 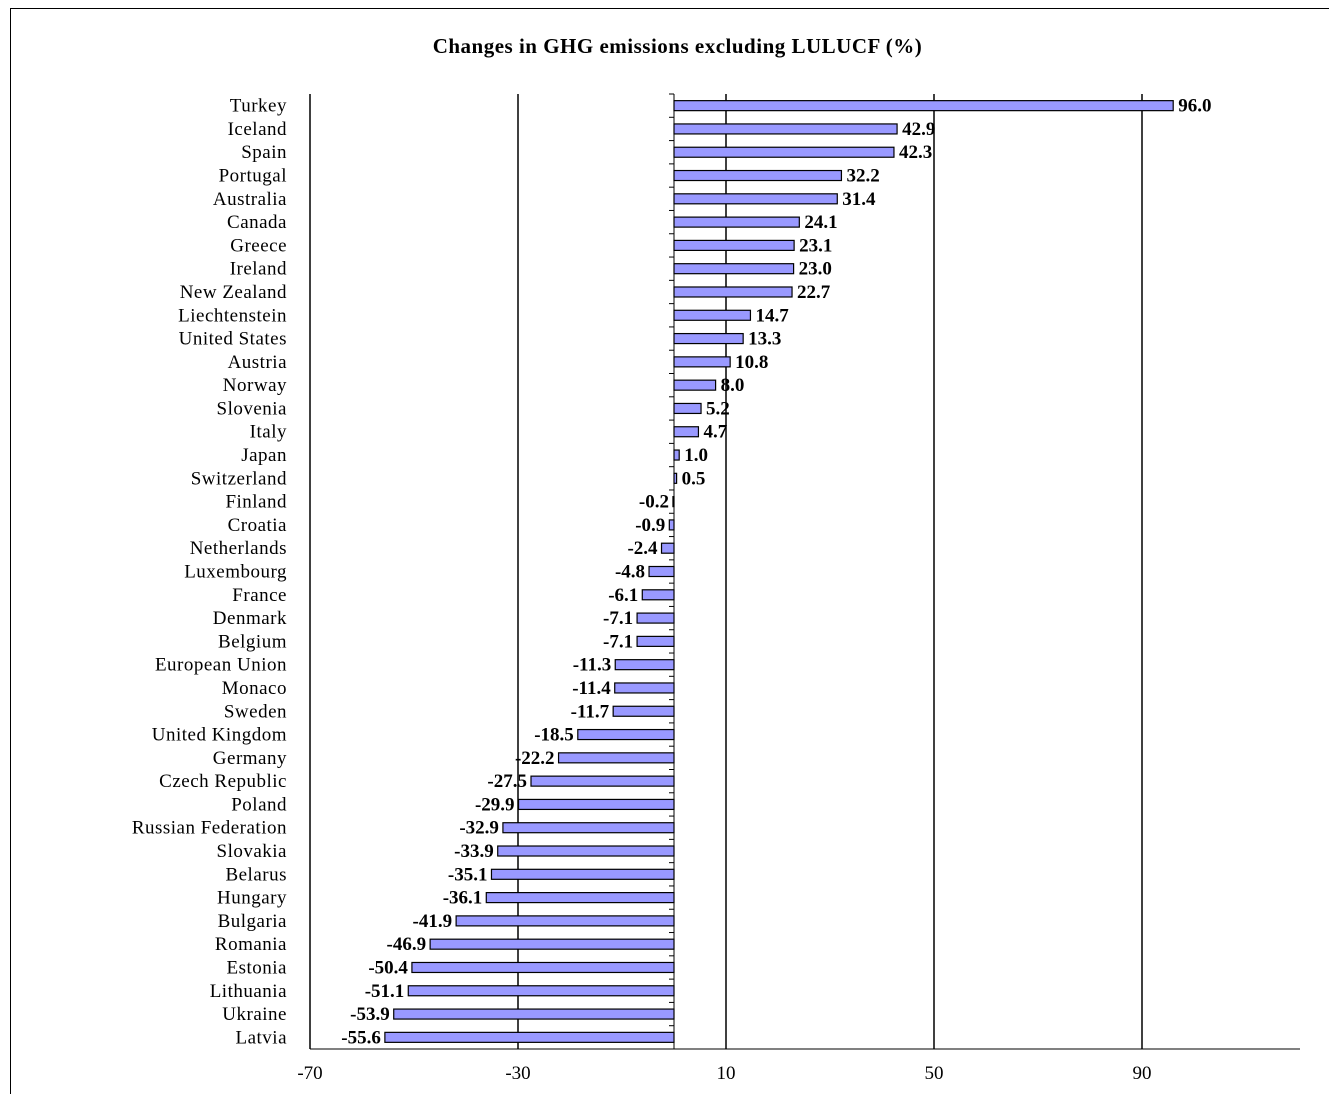 I want to click on category-label: Belgium, so click(x=252, y=641).